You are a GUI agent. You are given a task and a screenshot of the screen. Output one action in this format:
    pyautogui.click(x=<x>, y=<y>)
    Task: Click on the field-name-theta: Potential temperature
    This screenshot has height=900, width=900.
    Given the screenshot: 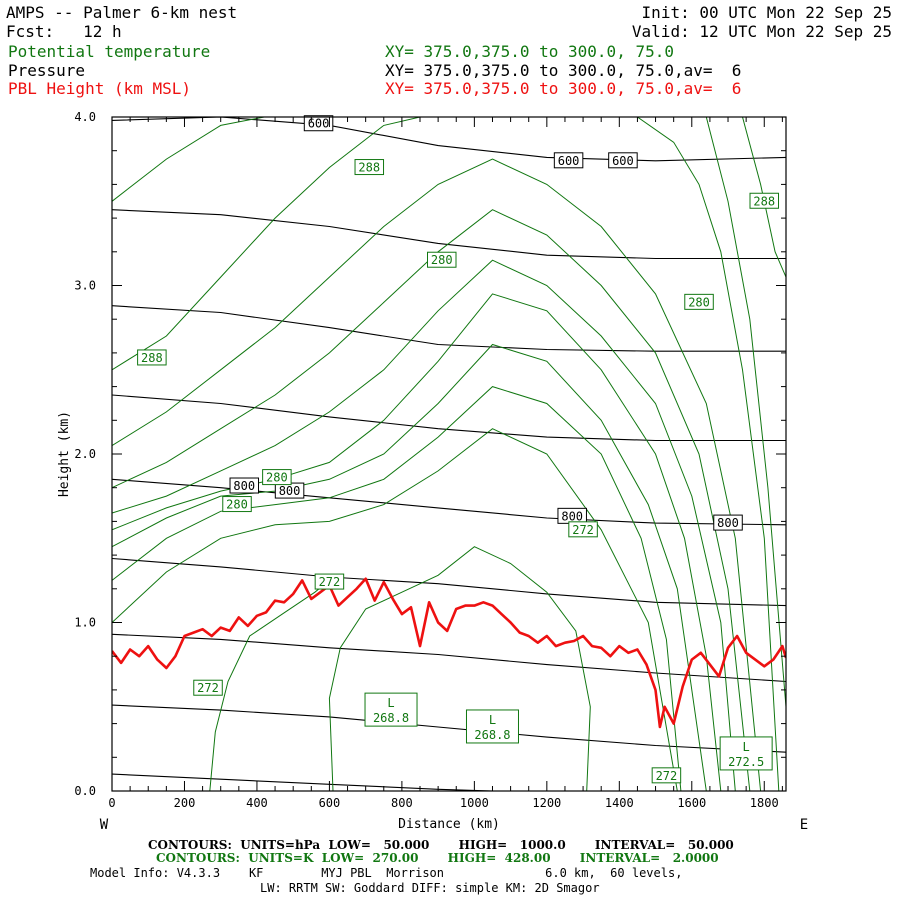 What is the action you would take?
    pyautogui.click(x=109, y=51)
    